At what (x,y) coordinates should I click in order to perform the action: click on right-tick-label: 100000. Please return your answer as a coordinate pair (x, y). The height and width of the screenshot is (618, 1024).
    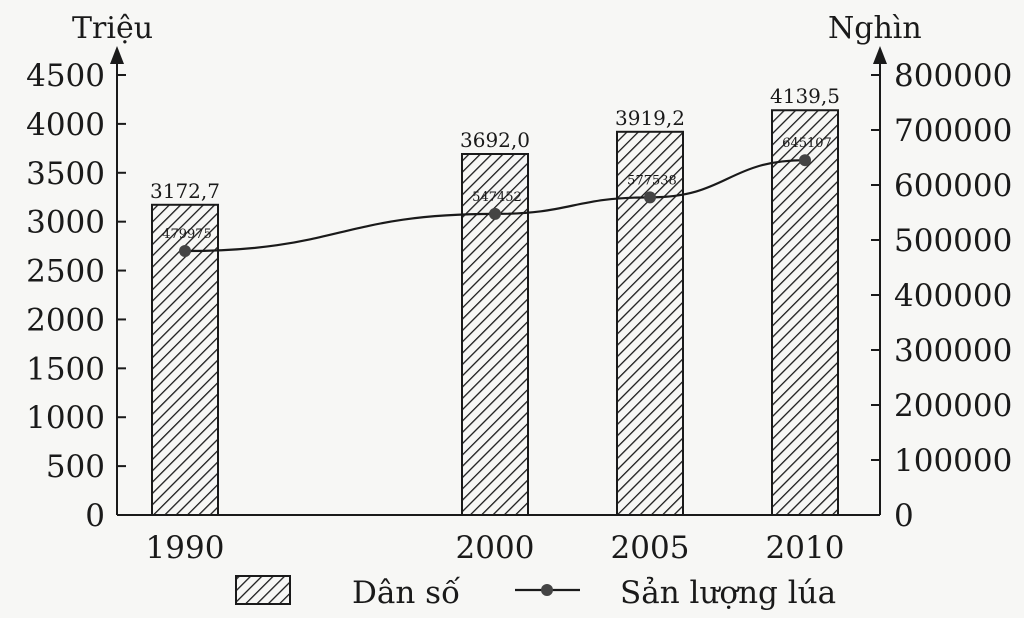
    Looking at the image, I should click on (953, 461).